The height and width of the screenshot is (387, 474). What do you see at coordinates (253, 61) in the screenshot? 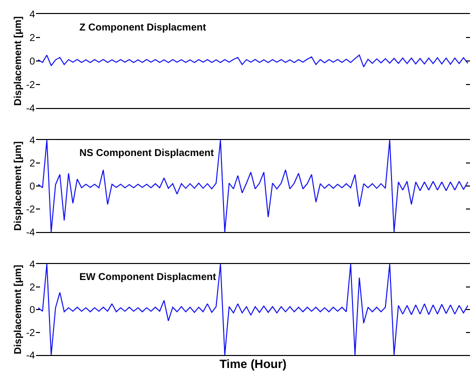
I see `line-series` at bounding box center [253, 61].